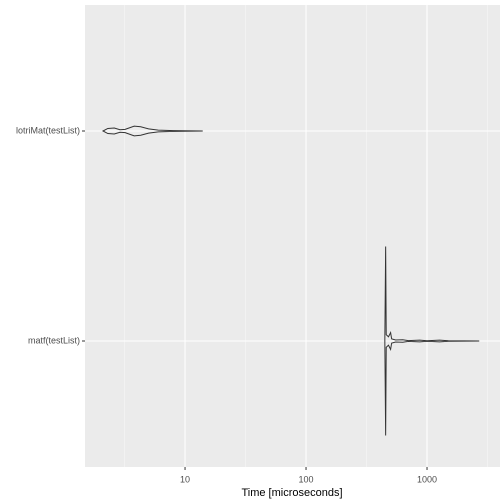  I want to click on x-tick-label: 10, so click(185, 479).